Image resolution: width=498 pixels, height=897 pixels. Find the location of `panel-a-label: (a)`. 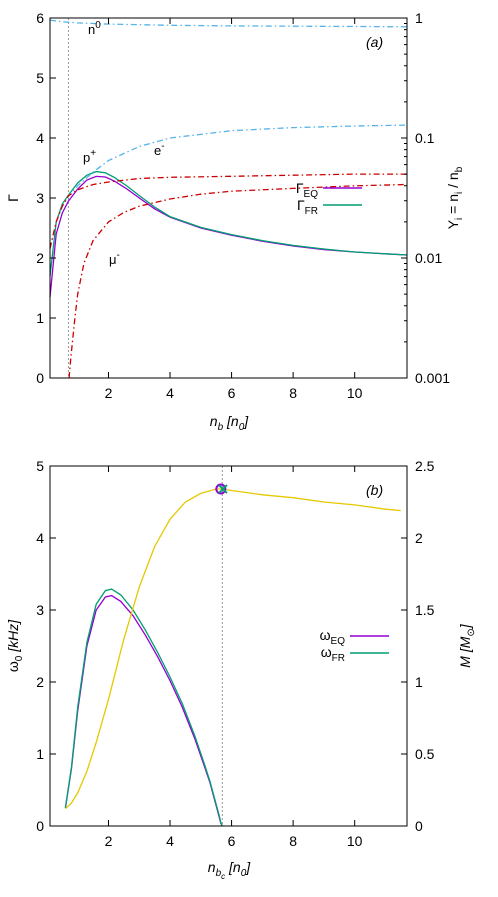

panel-a-label: (a) is located at coordinates (374, 42).